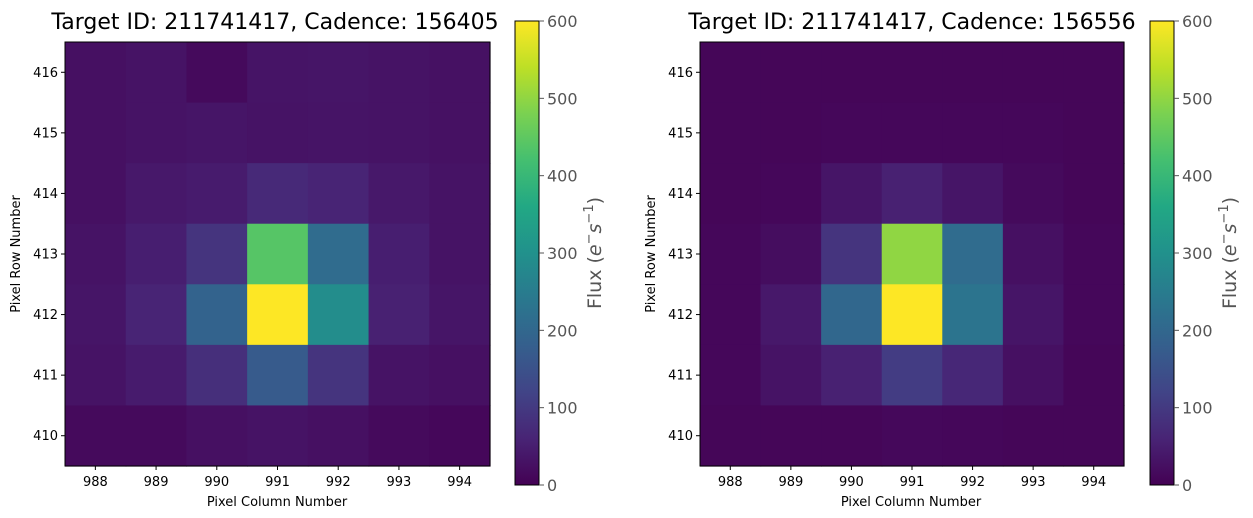  I want to click on y-tick-label: 415, so click(680, 133).